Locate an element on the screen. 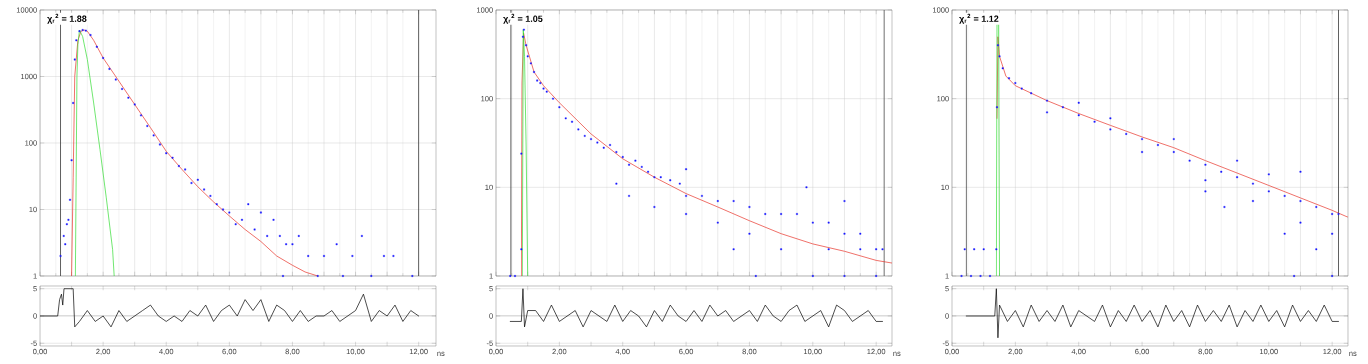 This screenshot has width=1368, height=364. annotation: χ$_{r}$$^{2}$ = 1.12 is located at coordinates (979, 18).